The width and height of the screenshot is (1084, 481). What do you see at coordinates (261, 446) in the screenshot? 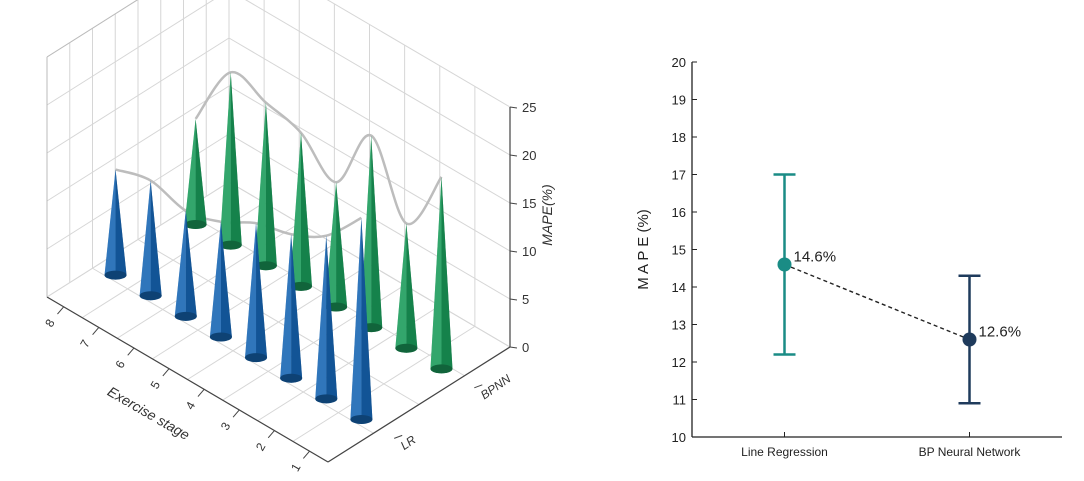
I see `x-tick-label: 2` at bounding box center [261, 446].